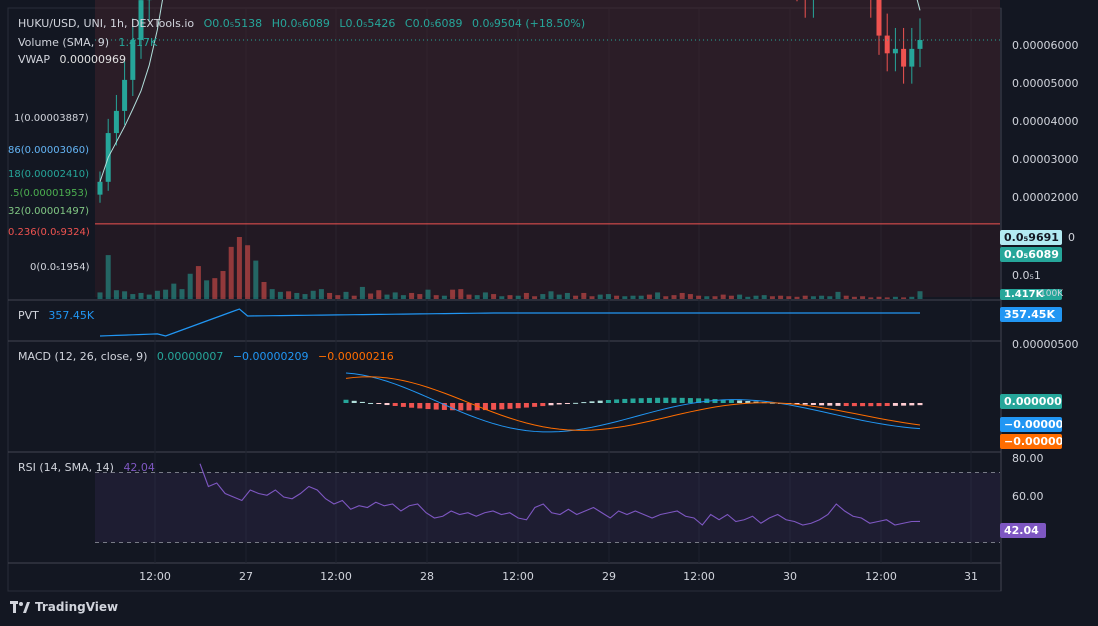 This screenshot has width=1098, height=626. Describe the element at coordinates (66, 467) in the screenshot. I see `rsi-label: RSI (14, SMA, 14)` at that location.